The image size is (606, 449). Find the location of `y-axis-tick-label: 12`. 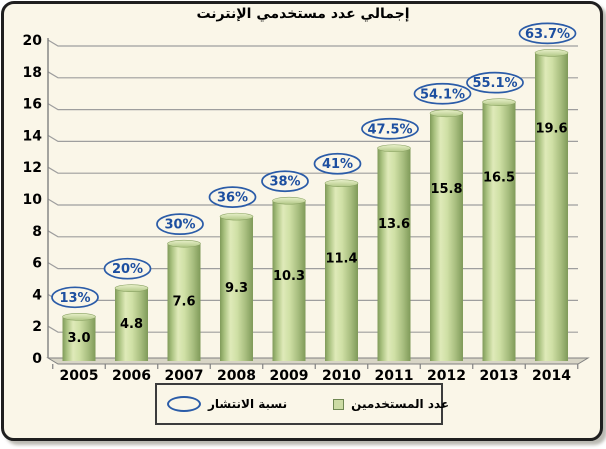

y-axis-tick-label: 12 is located at coordinates (32, 168).